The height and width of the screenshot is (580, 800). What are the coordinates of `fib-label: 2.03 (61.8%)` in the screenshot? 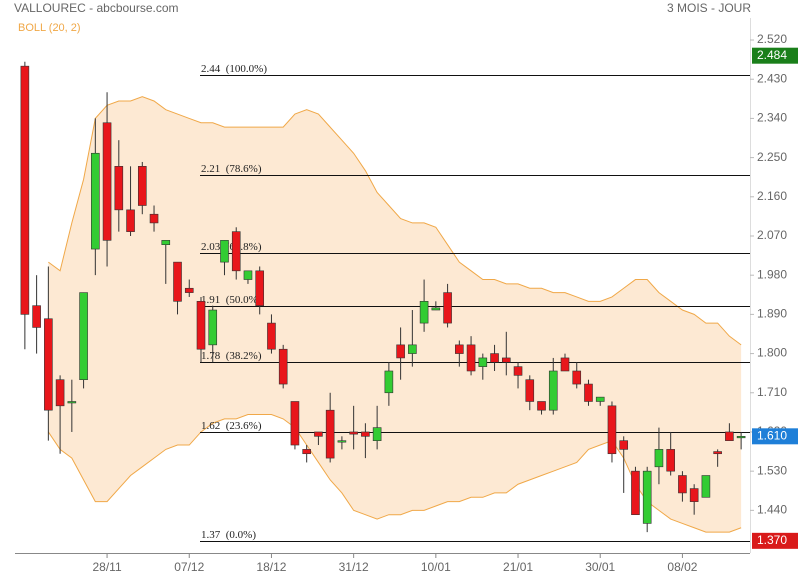 It's located at (231, 247).